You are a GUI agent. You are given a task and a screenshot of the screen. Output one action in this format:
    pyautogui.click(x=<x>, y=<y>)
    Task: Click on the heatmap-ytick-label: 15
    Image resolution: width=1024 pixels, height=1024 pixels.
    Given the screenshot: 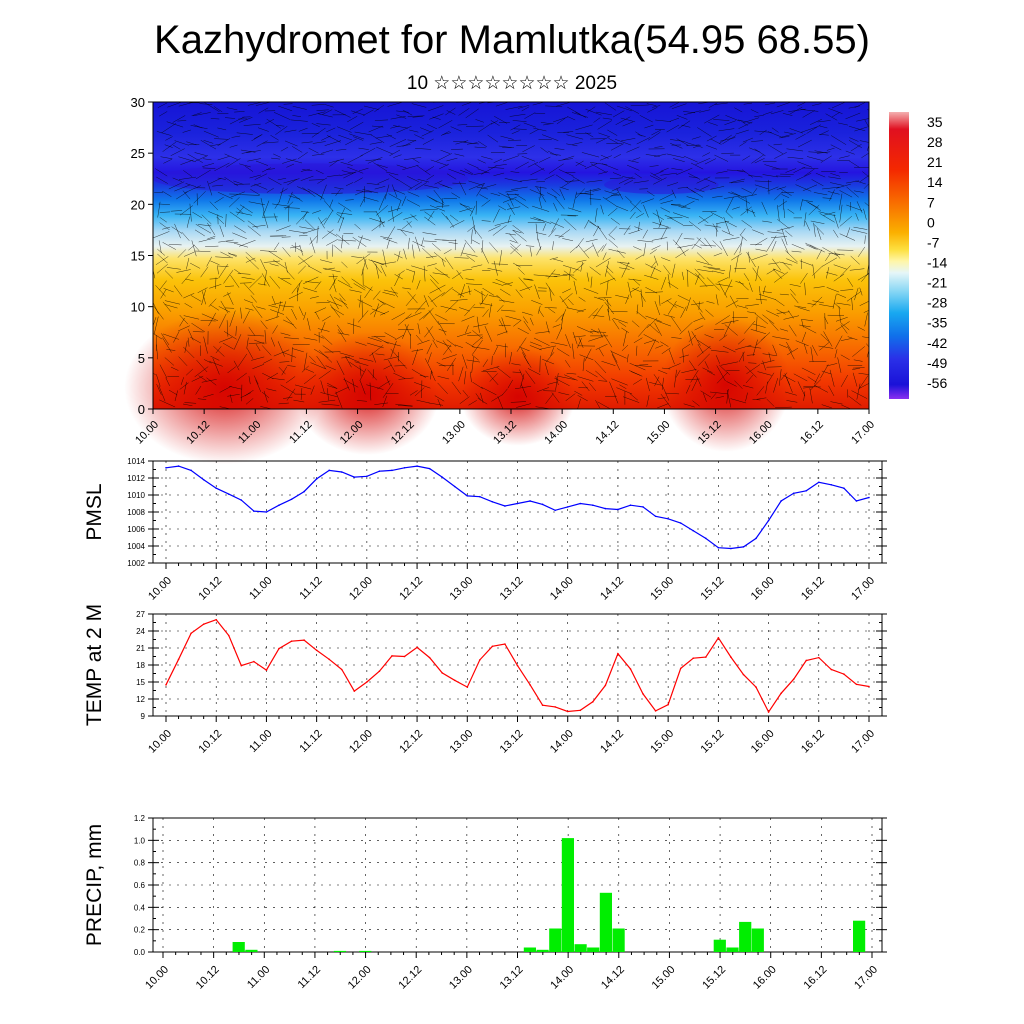 What is the action you would take?
    pyautogui.click(x=138, y=256)
    